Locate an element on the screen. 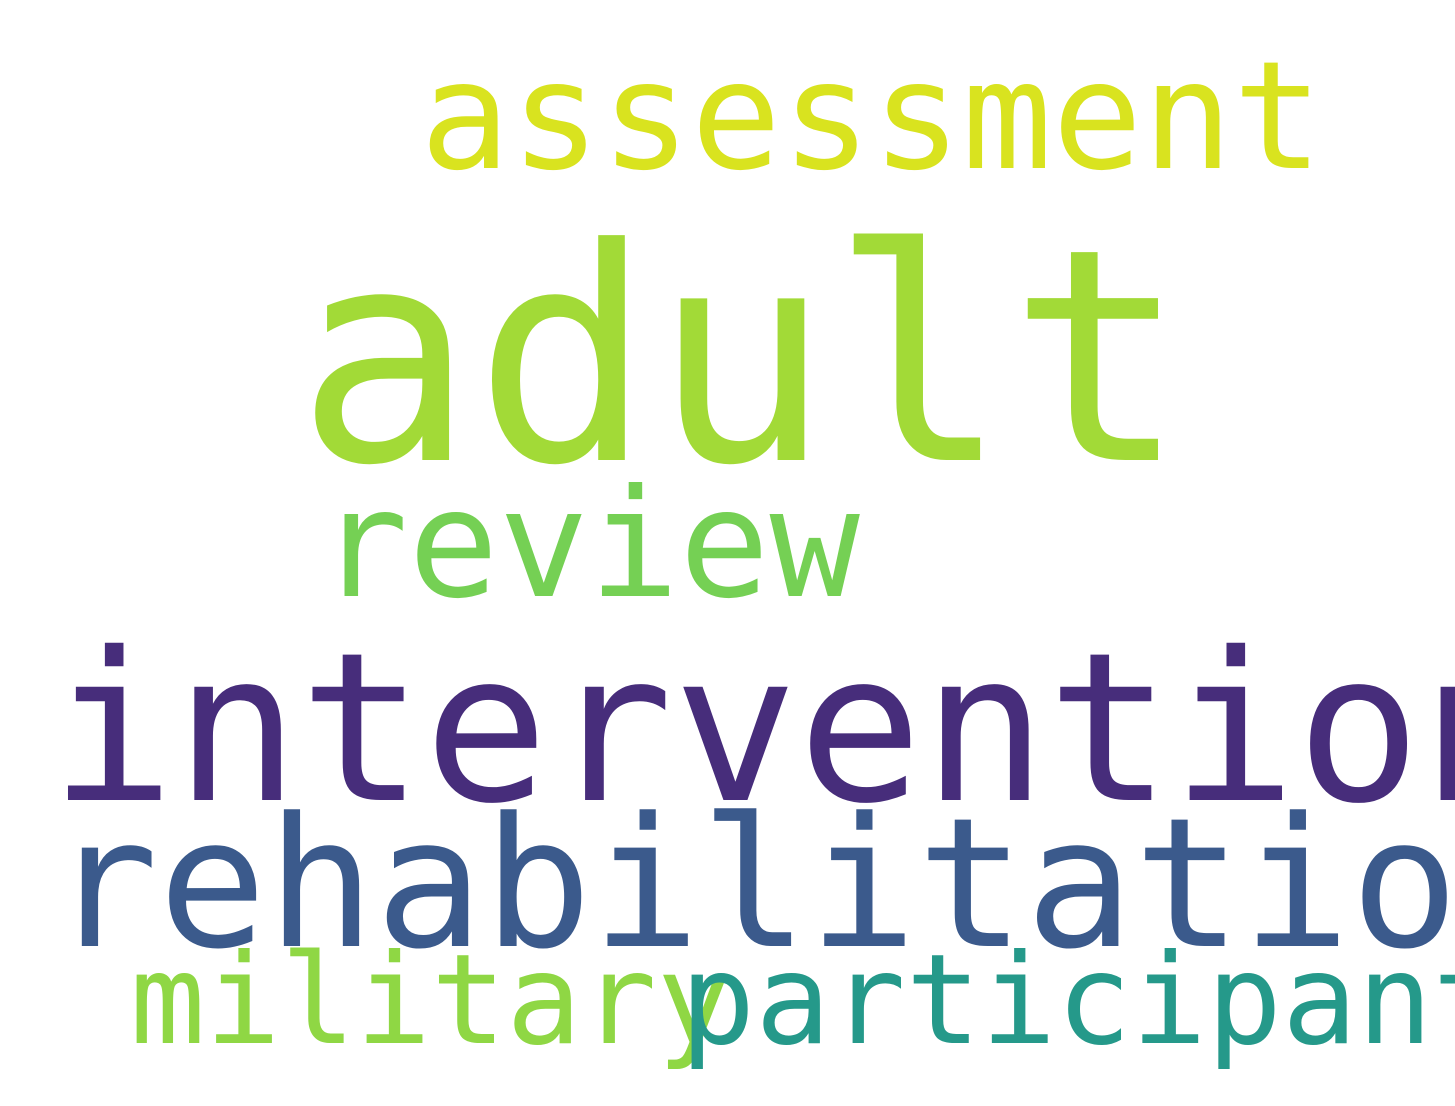  word-participant: participant is located at coordinates (1067, 1000).